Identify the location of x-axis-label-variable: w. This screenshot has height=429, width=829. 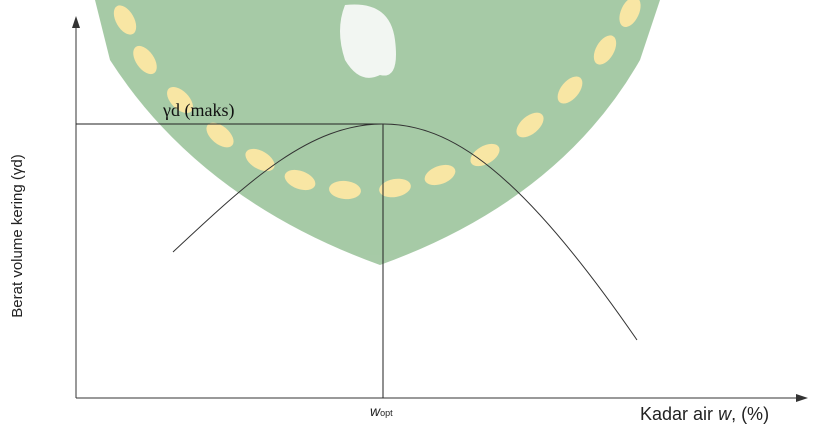
(725, 414).